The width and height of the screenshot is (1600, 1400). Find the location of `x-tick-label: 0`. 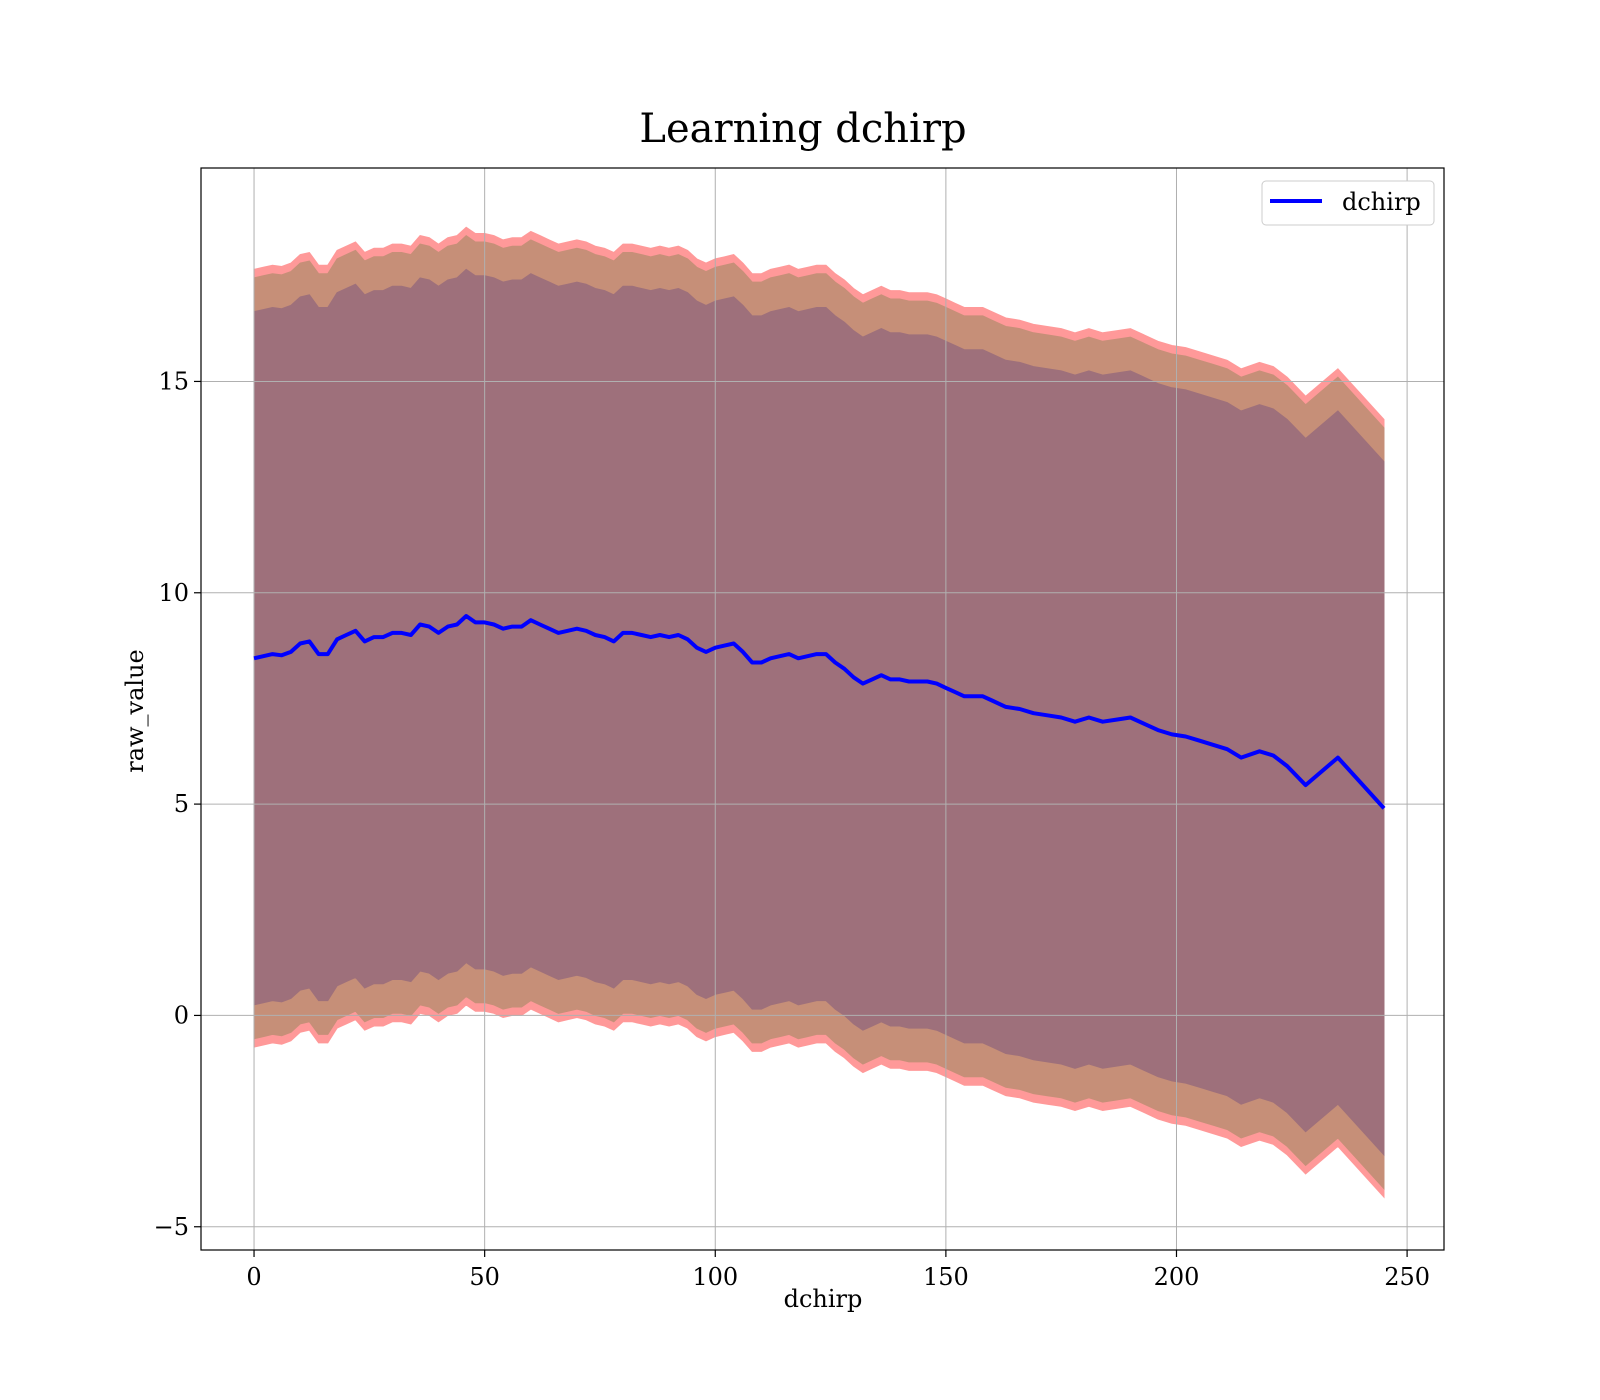

x-tick-label: 0 is located at coordinates (253, 1277).